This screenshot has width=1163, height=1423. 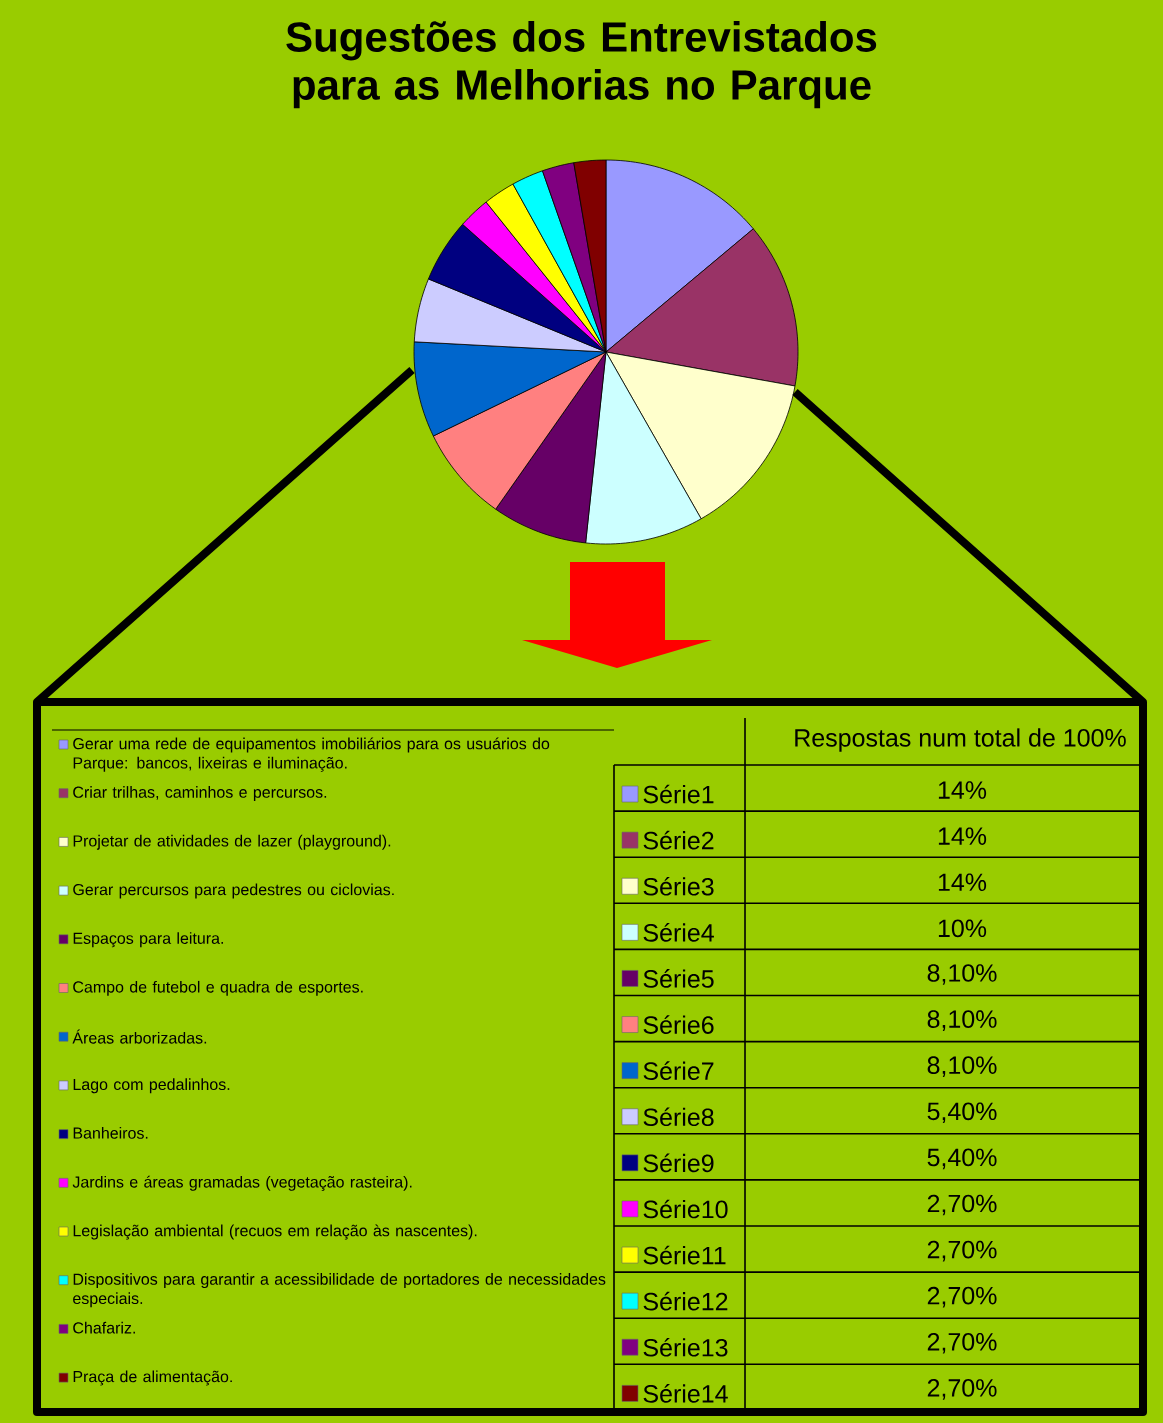 What do you see at coordinates (139, 1036) in the screenshot?
I see `legend-label: Áreas arborizadas.` at bounding box center [139, 1036].